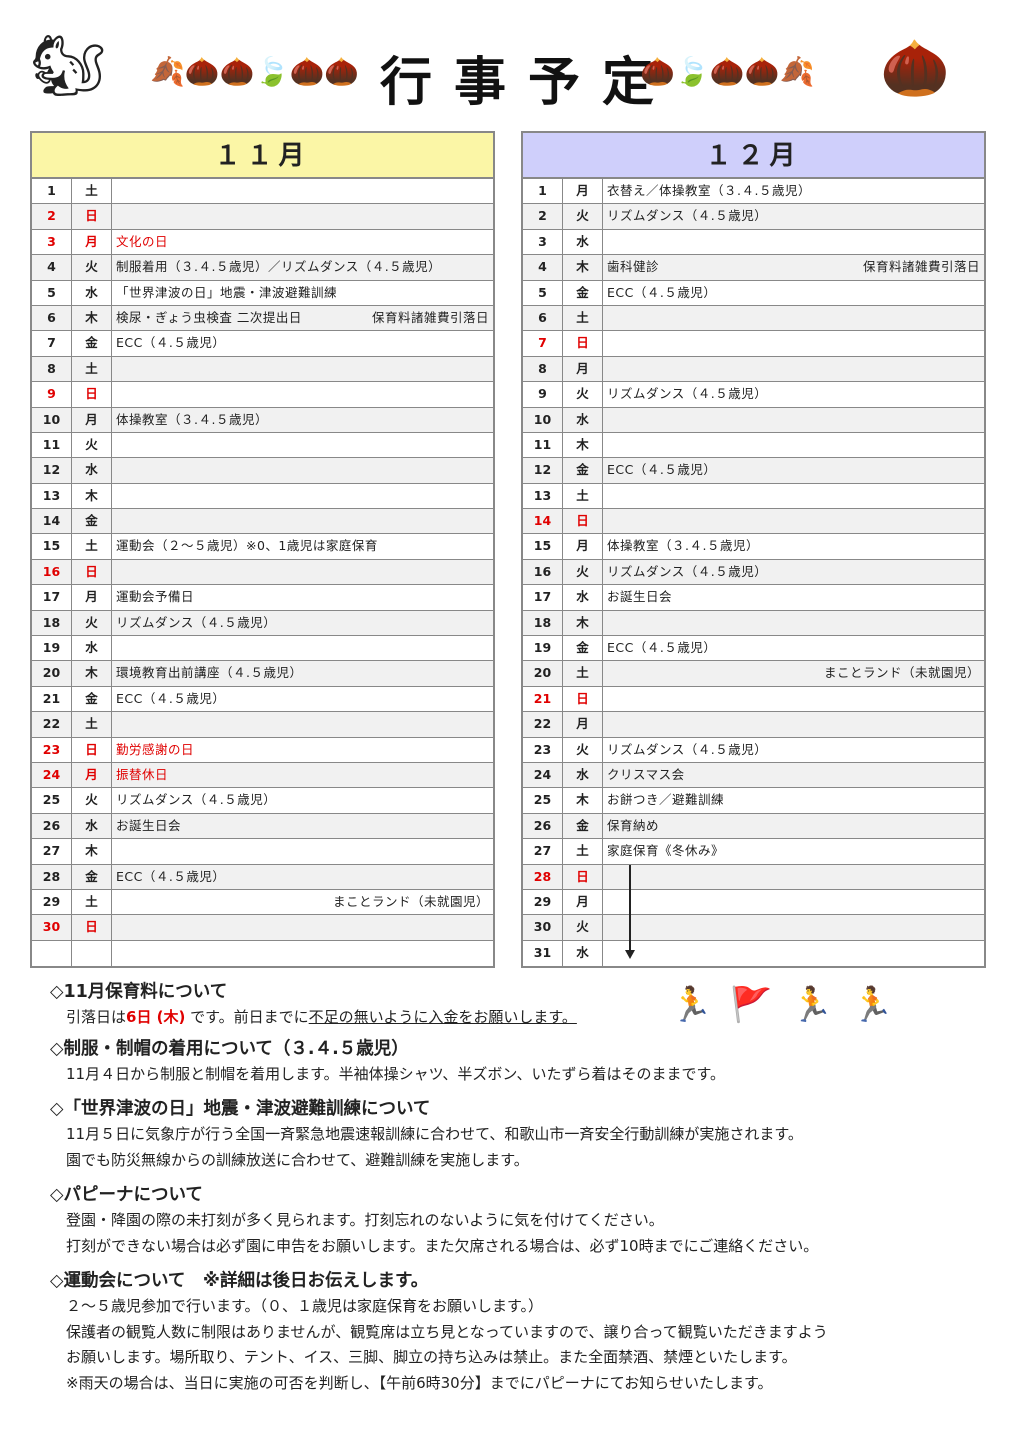  I want to click on calendar-row: 7 金 ECC（４.５歳児）, so click(262, 344).